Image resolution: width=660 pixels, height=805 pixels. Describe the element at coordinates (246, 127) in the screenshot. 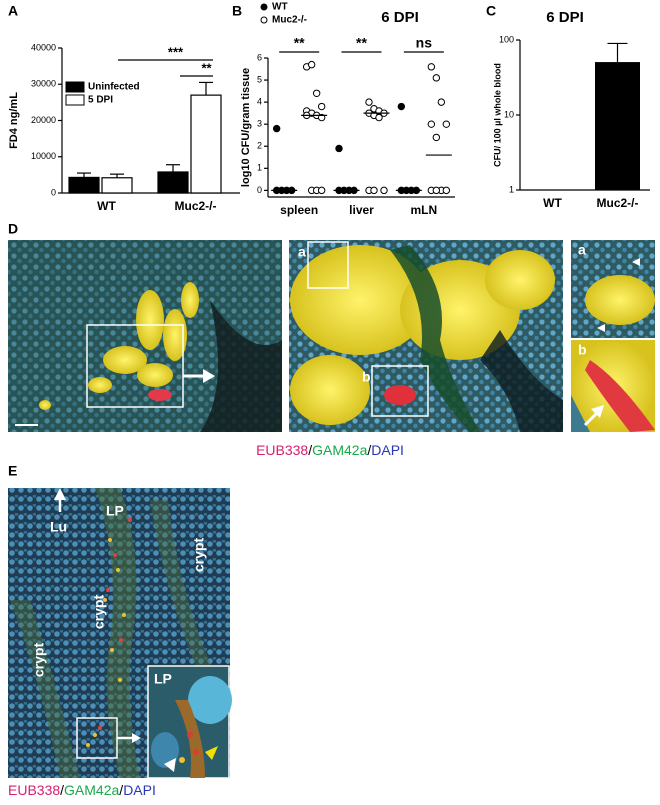

I see `y-axis-label: log10 CFU/gram tissue` at that location.